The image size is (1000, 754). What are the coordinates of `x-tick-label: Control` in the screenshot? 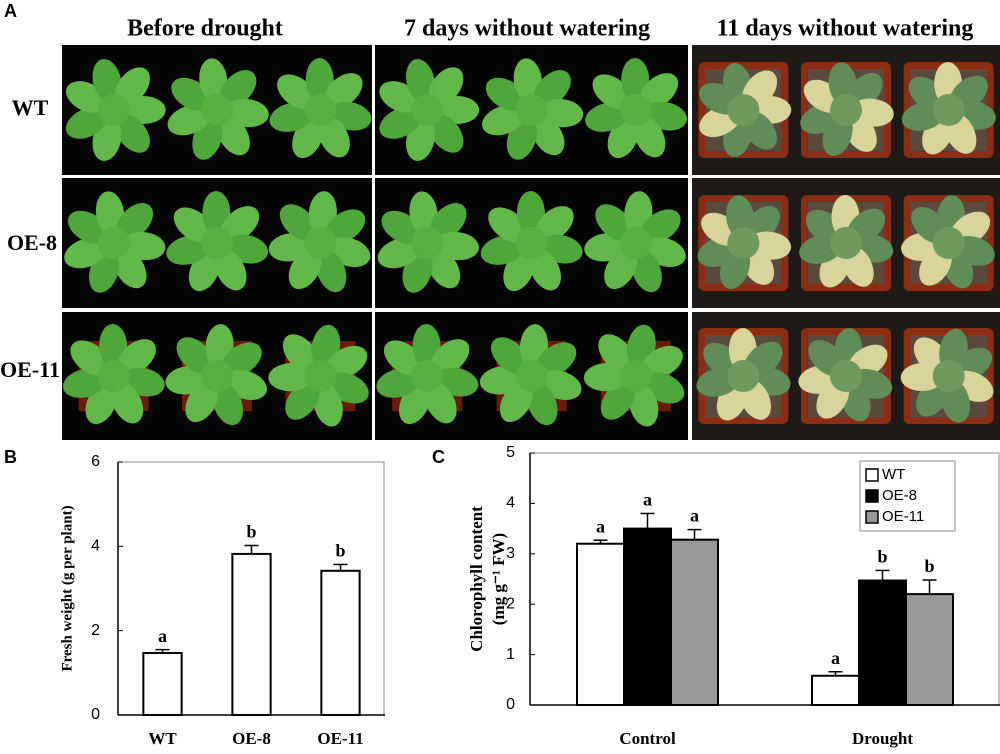 It's located at (647, 738).